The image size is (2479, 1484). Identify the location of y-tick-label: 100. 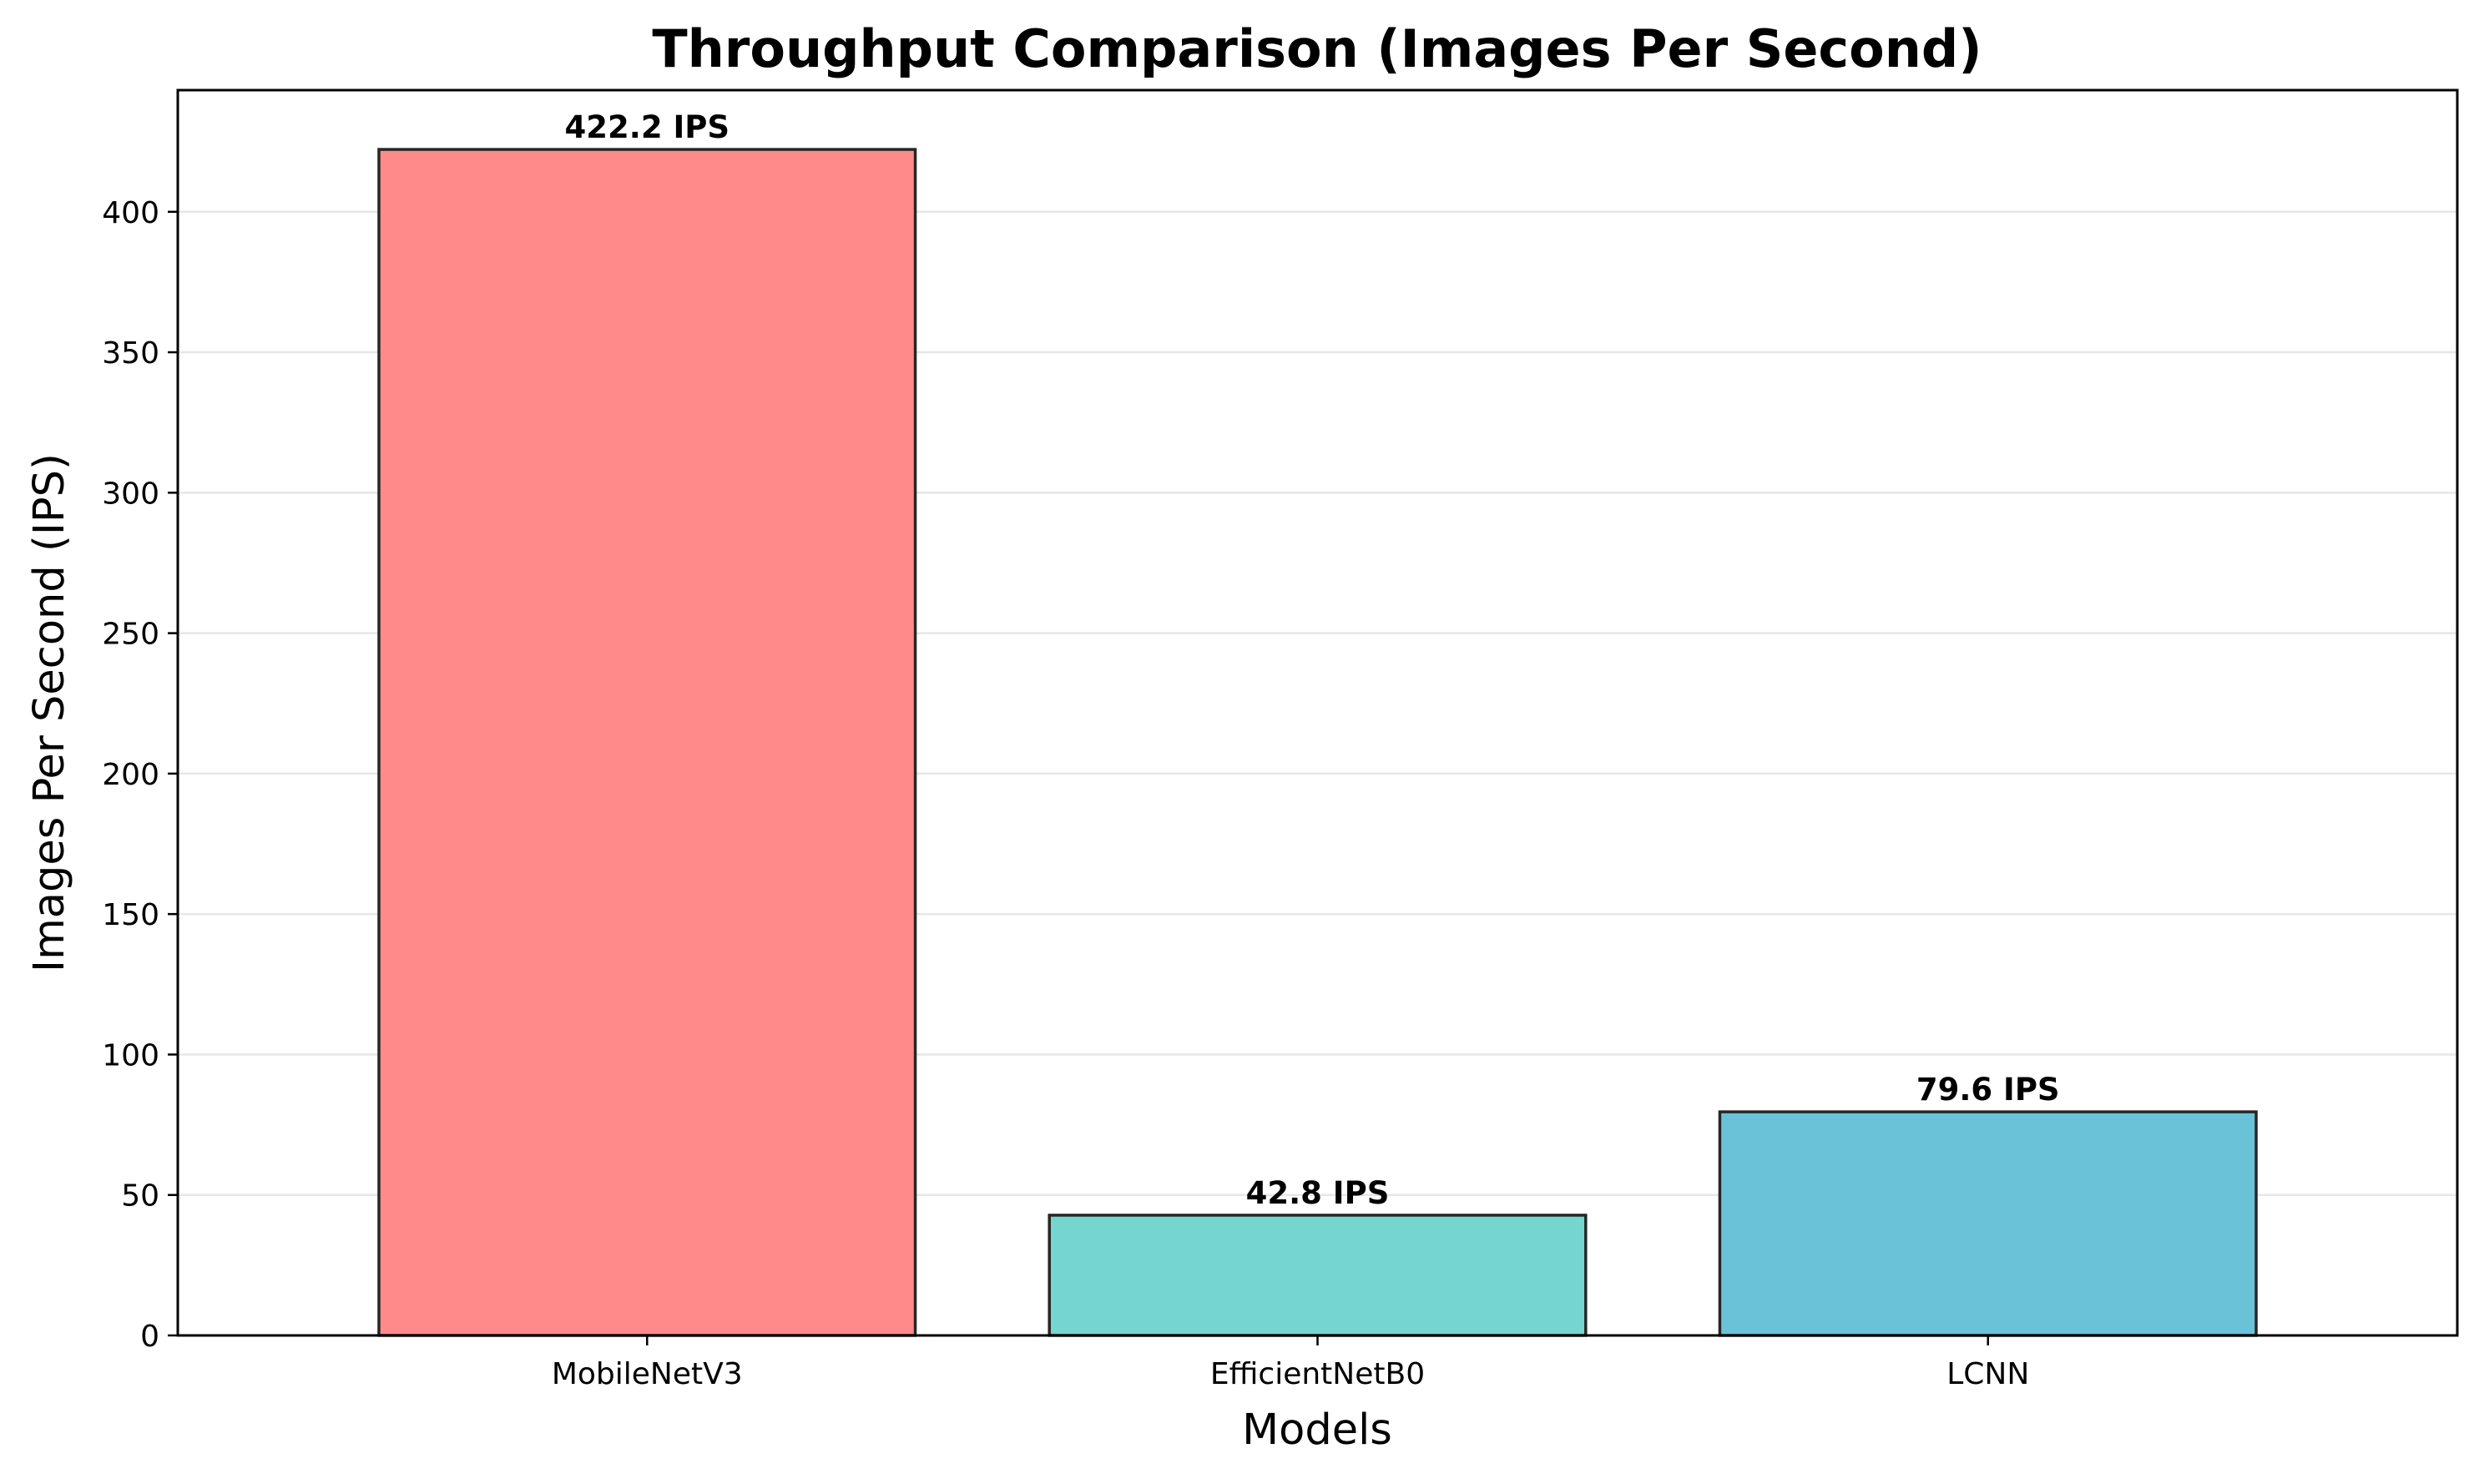
(130, 1055).